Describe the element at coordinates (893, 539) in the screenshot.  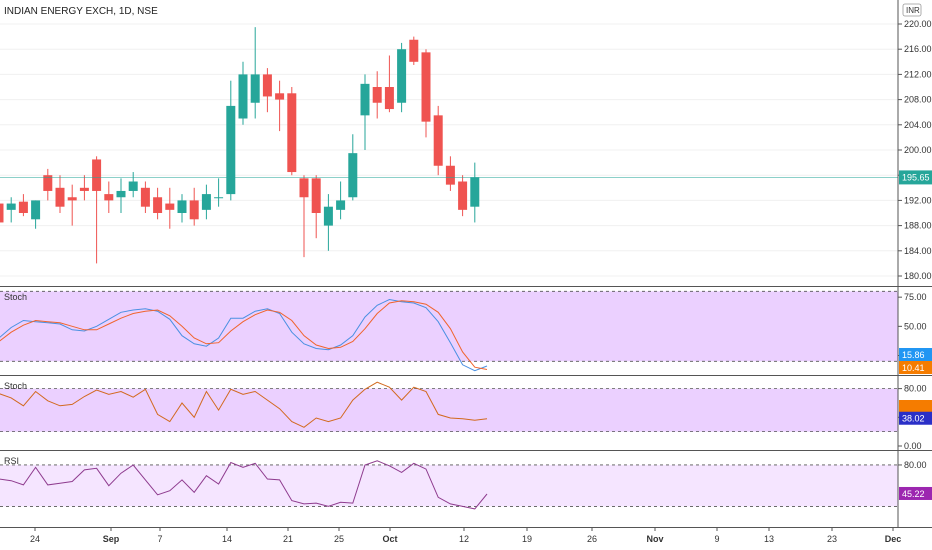
I see `x-tick-label: Dec` at that location.